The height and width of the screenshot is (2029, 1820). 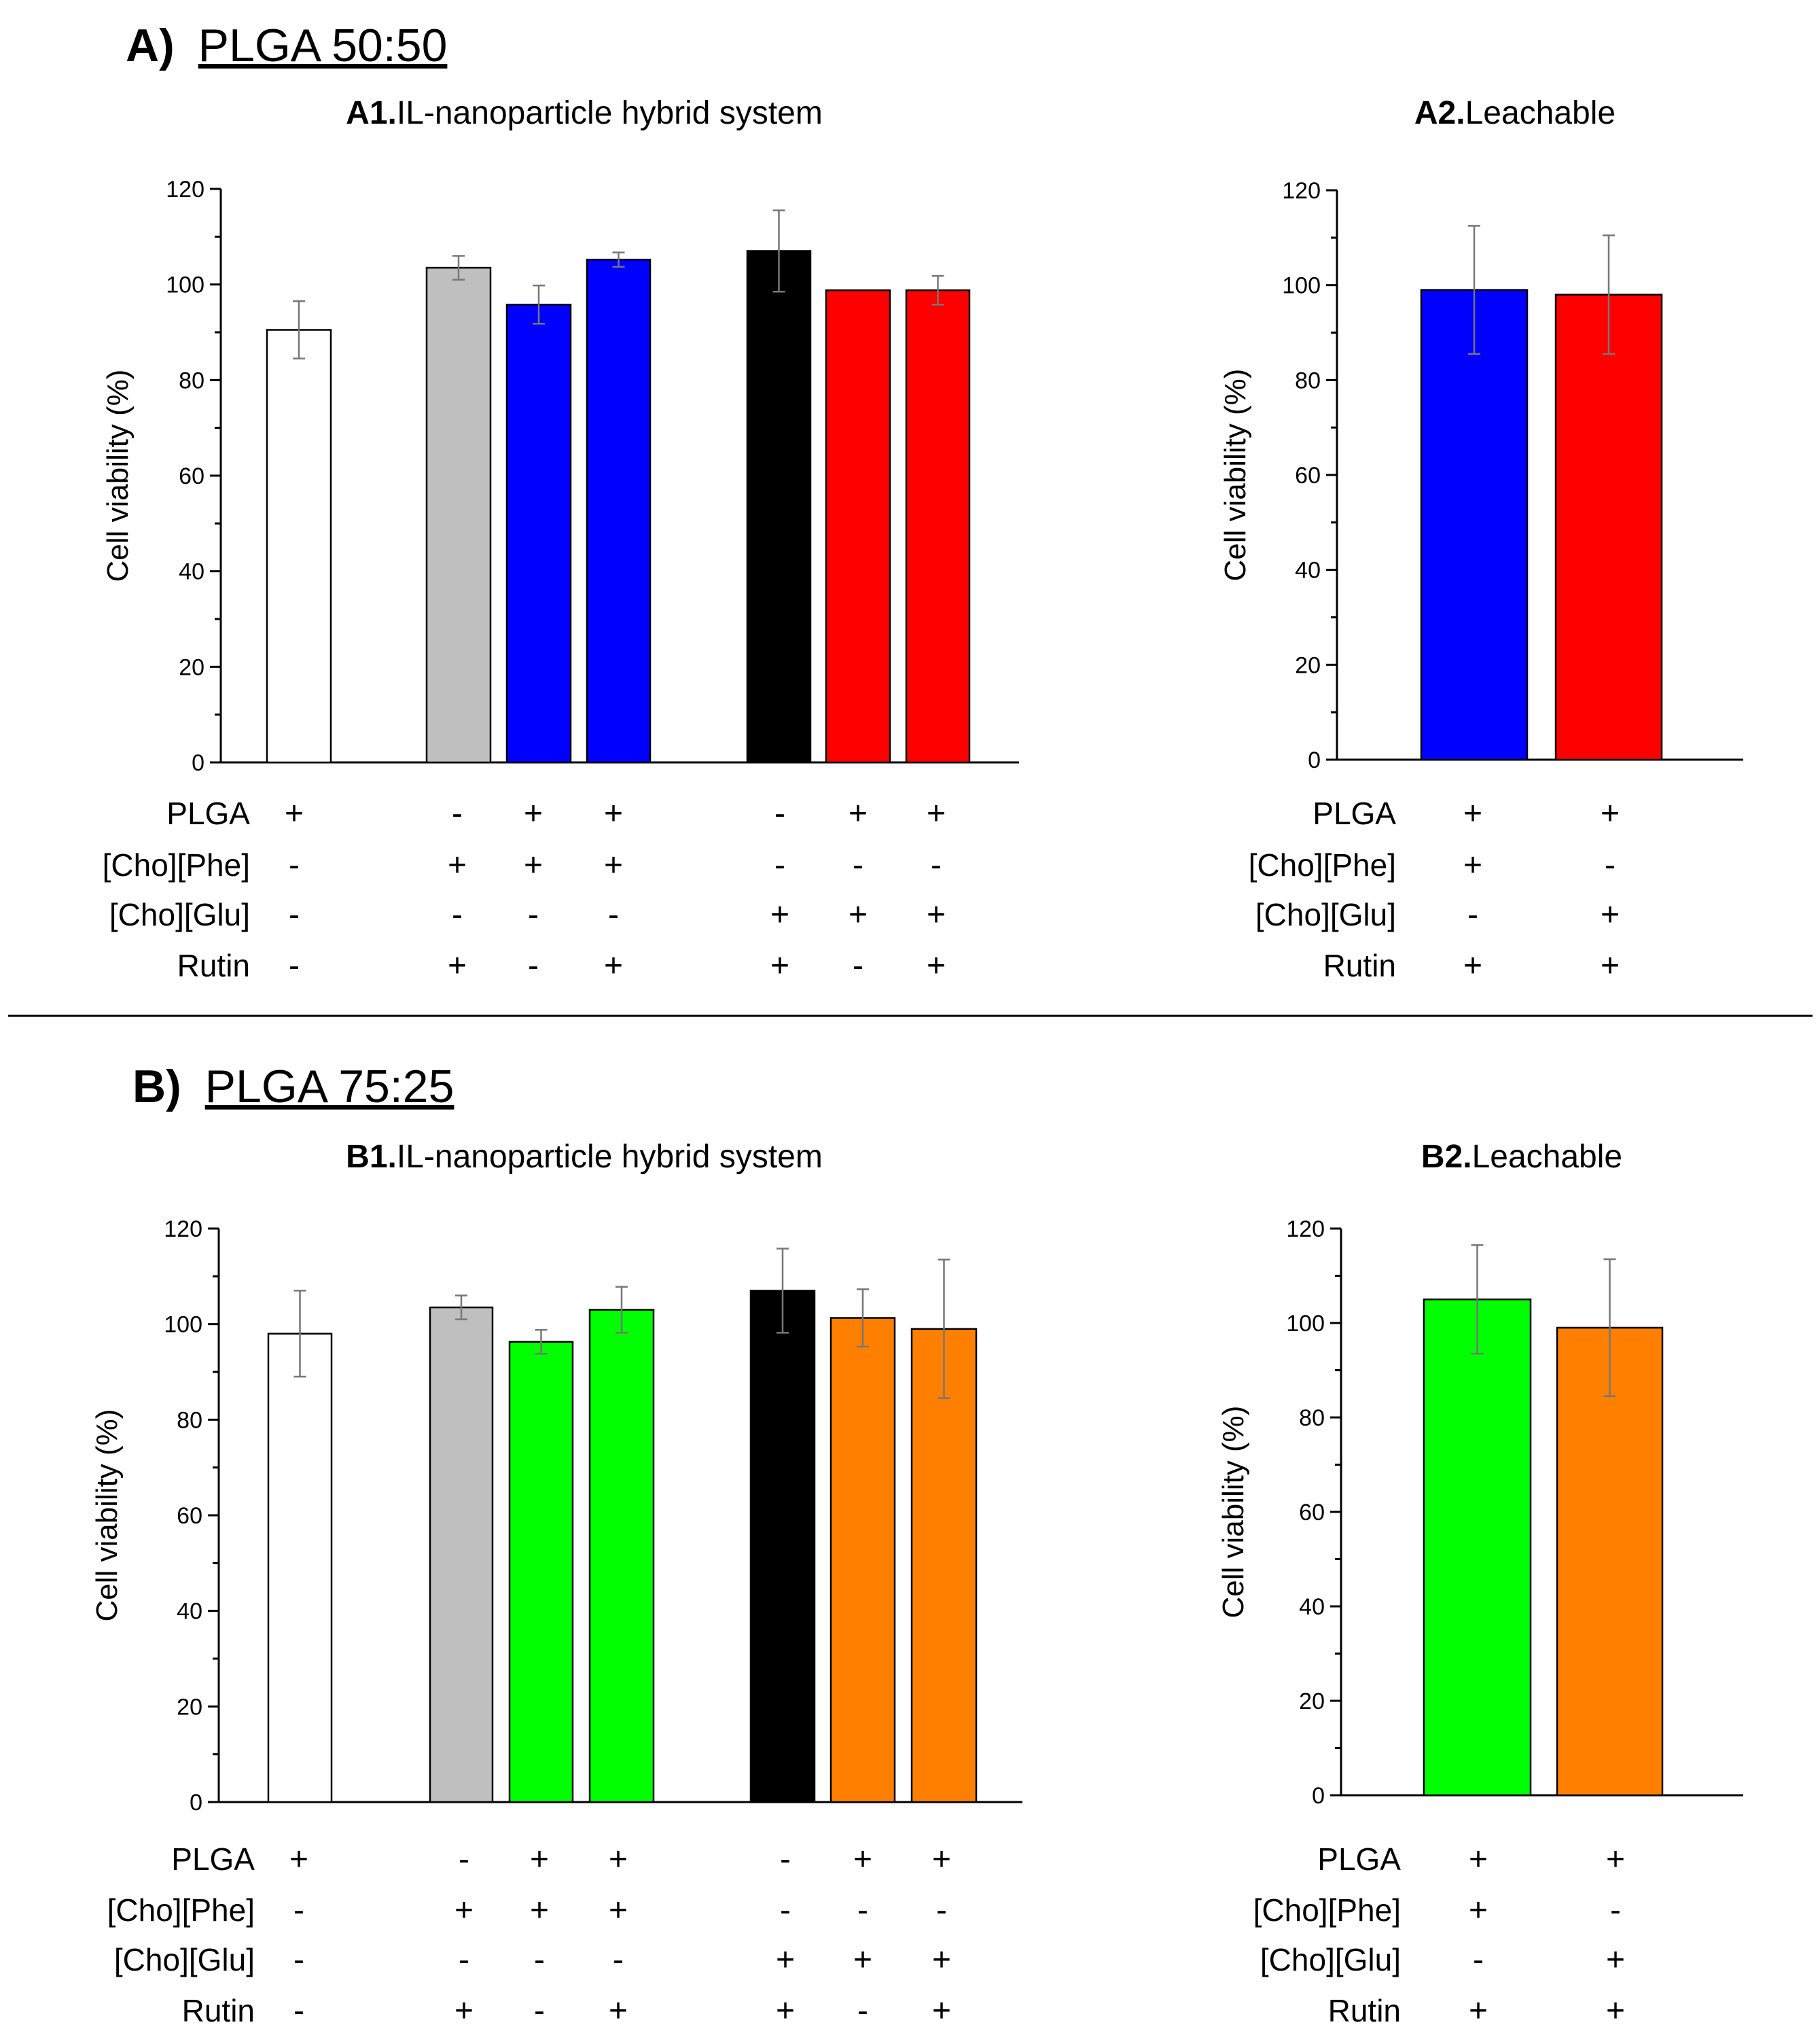 I want to click on chart-title: A1.IL-nanoparticle hybrid system, so click(x=584, y=113).